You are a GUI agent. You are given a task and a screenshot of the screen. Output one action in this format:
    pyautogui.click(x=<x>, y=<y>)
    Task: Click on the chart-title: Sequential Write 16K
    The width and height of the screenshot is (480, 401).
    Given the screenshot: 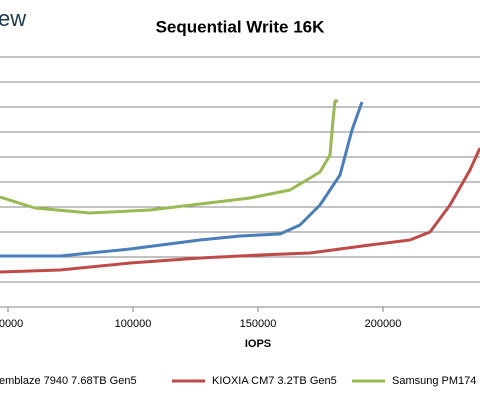 What is the action you would take?
    pyautogui.click(x=241, y=26)
    